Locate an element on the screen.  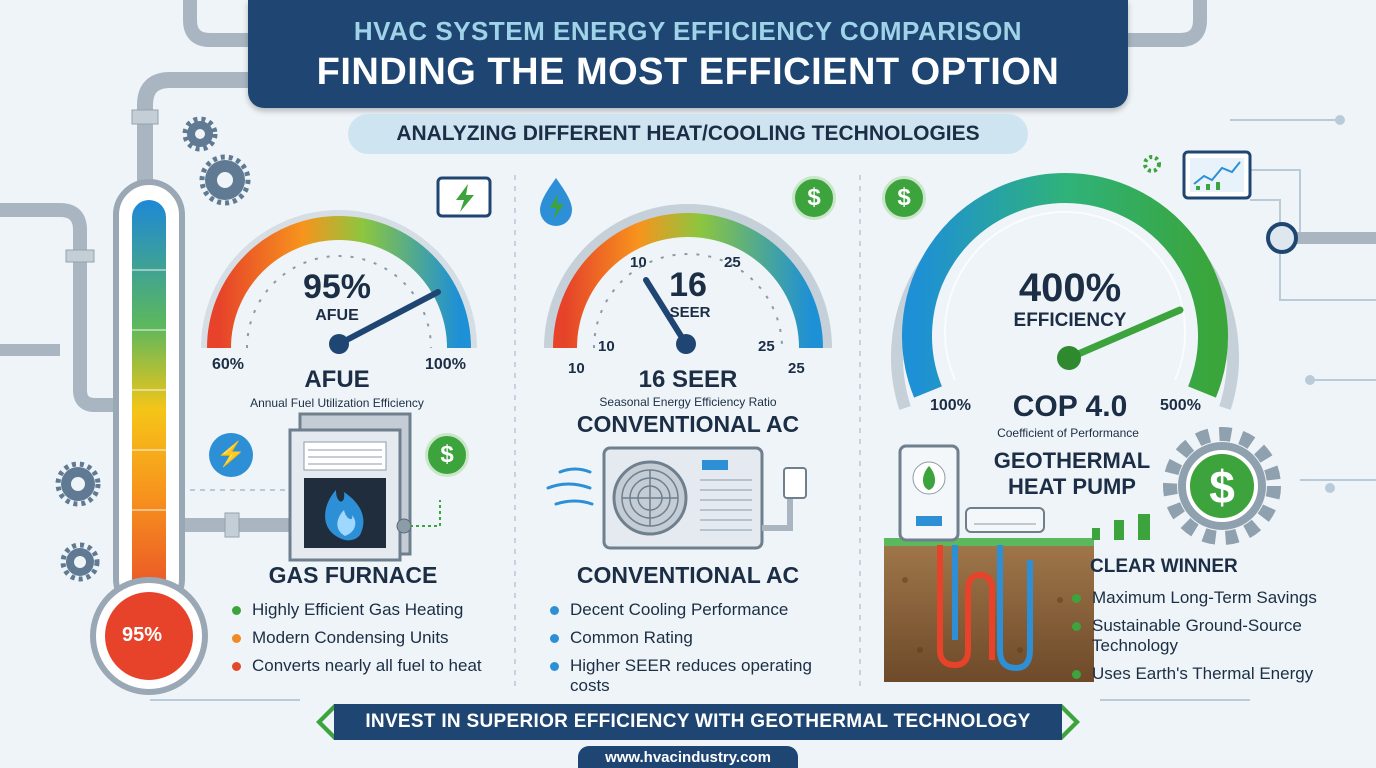
list-item: Sustainable Ground-Source Technology is located at coordinates (1212, 636).